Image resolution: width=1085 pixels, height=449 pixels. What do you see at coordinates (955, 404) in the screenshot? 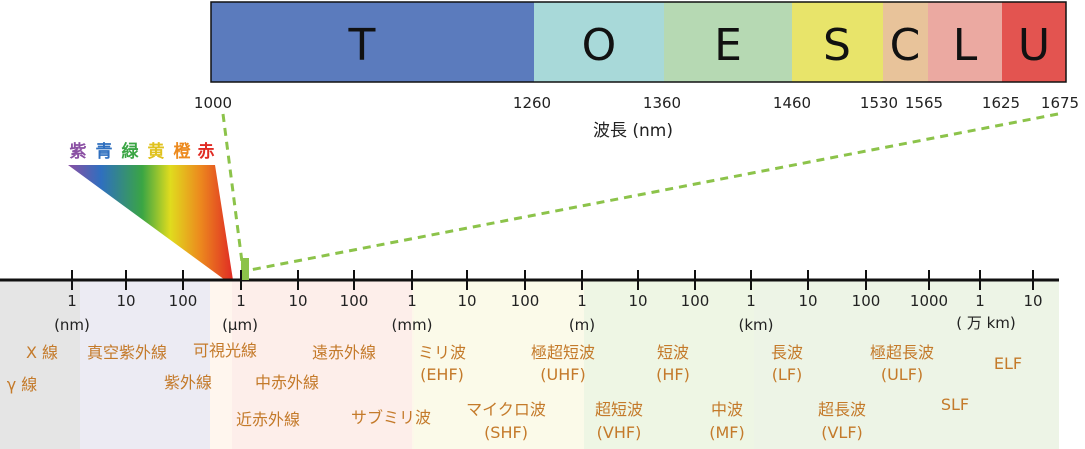
I see `region-slf: SLF` at bounding box center [955, 404].